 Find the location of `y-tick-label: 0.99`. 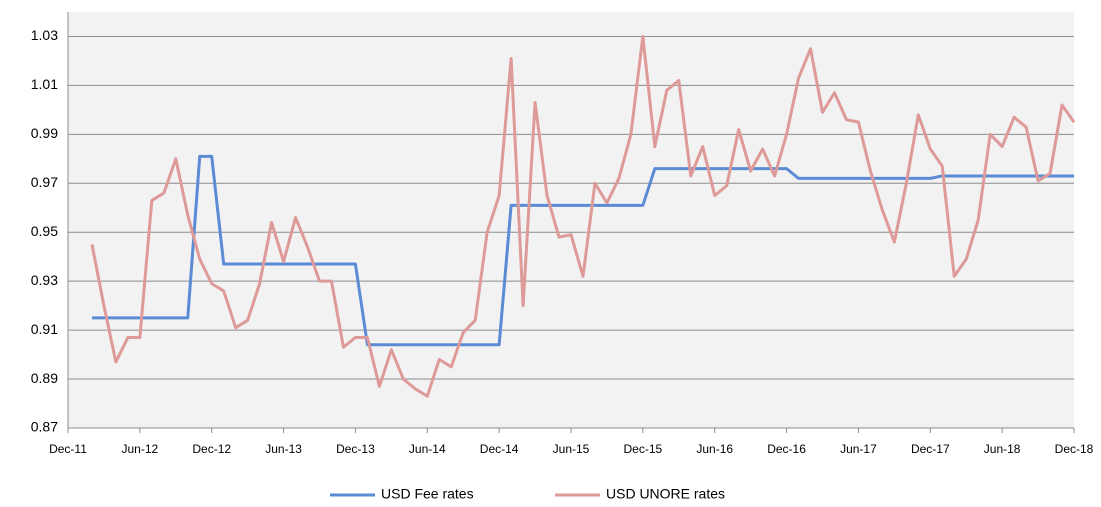

y-tick-label: 0.99 is located at coordinates (44, 133).